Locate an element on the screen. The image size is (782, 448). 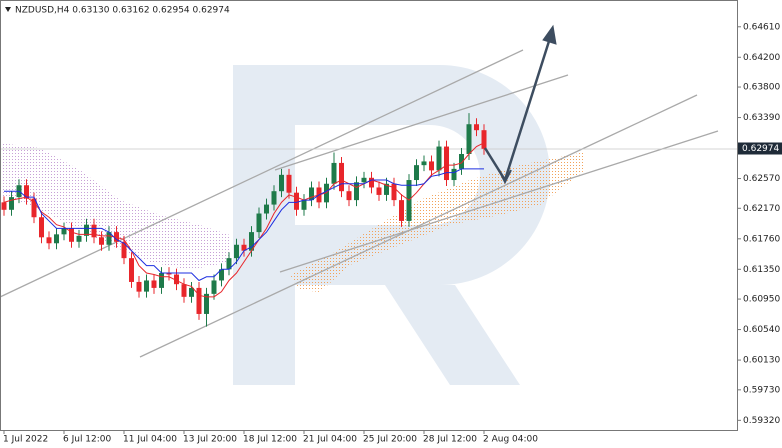
y-tick-label: 0.62570 is located at coordinates (761, 179).